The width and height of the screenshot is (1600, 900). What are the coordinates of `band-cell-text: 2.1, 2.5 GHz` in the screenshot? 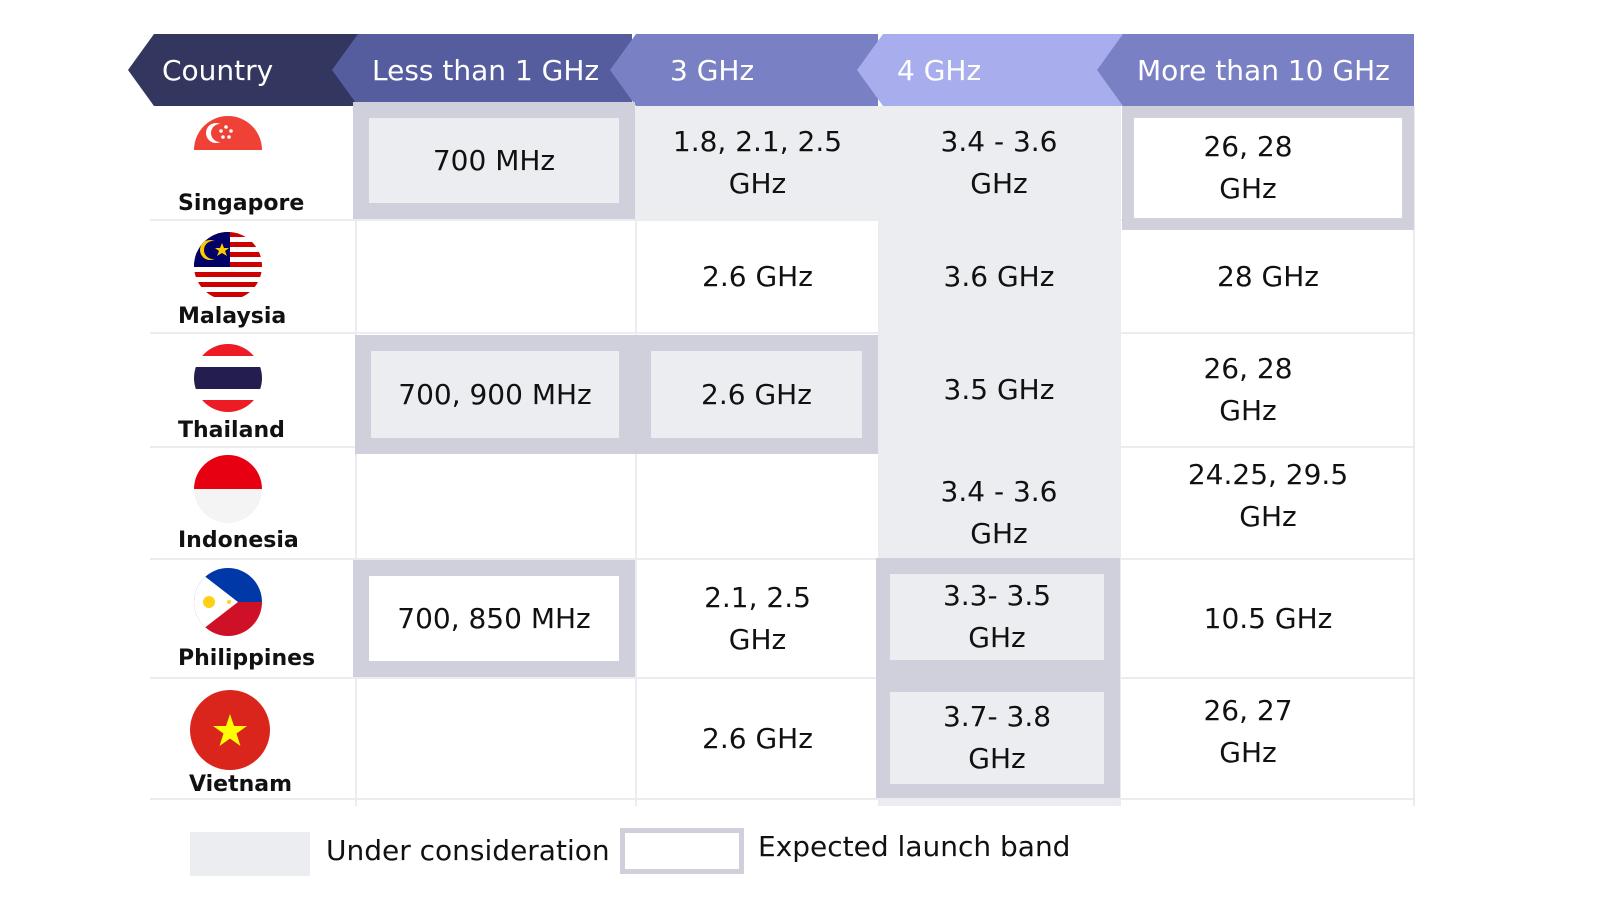 It's located at (757, 618).